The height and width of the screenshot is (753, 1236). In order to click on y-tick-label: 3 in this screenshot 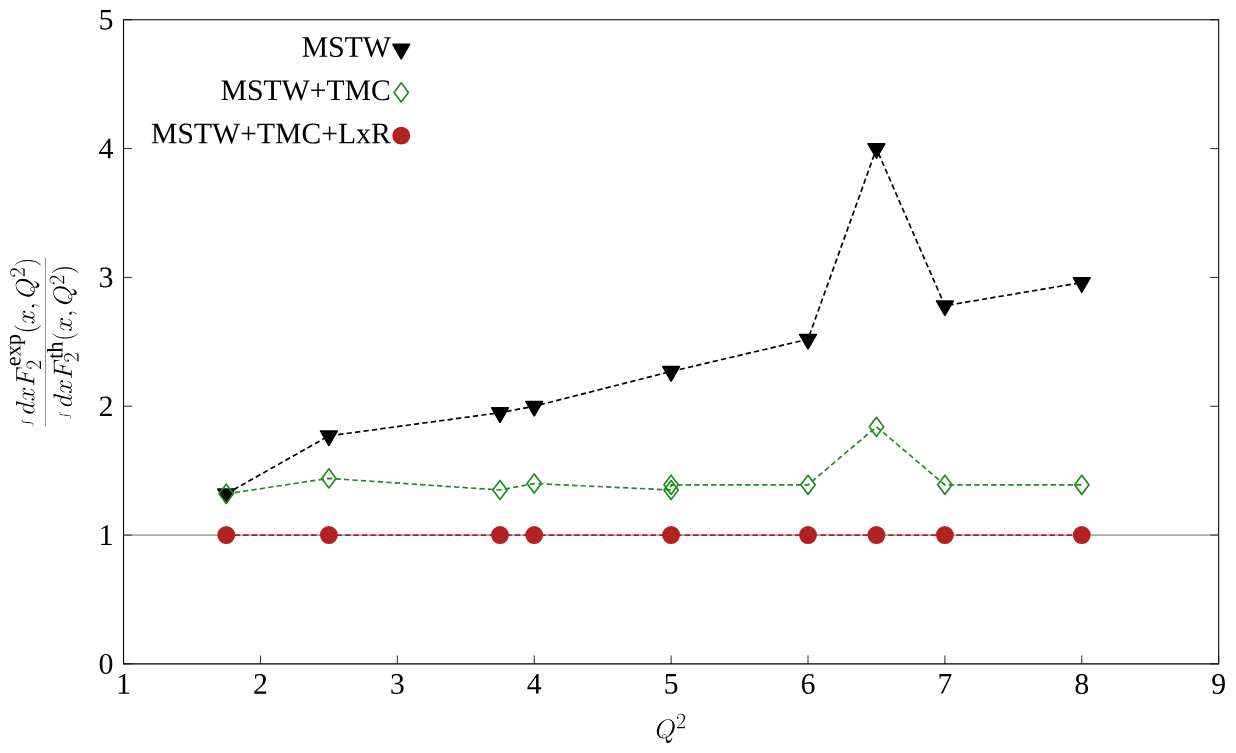, I will do `click(106, 277)`.